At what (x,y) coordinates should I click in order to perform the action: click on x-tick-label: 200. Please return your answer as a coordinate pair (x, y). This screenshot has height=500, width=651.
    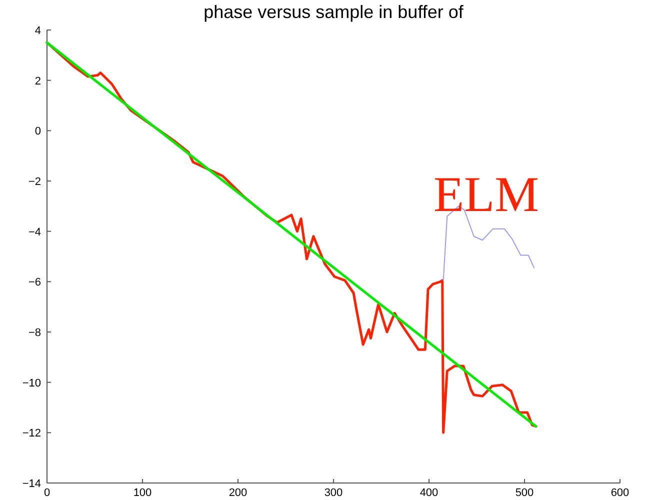
    Looking at the image, I should click on (238, 493).